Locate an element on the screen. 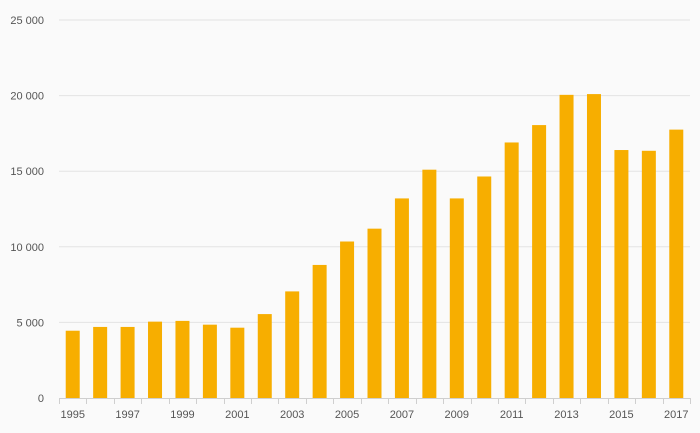 This screenshot has width=700, height=433. bar-2016 is located at coordinates (648, 274).